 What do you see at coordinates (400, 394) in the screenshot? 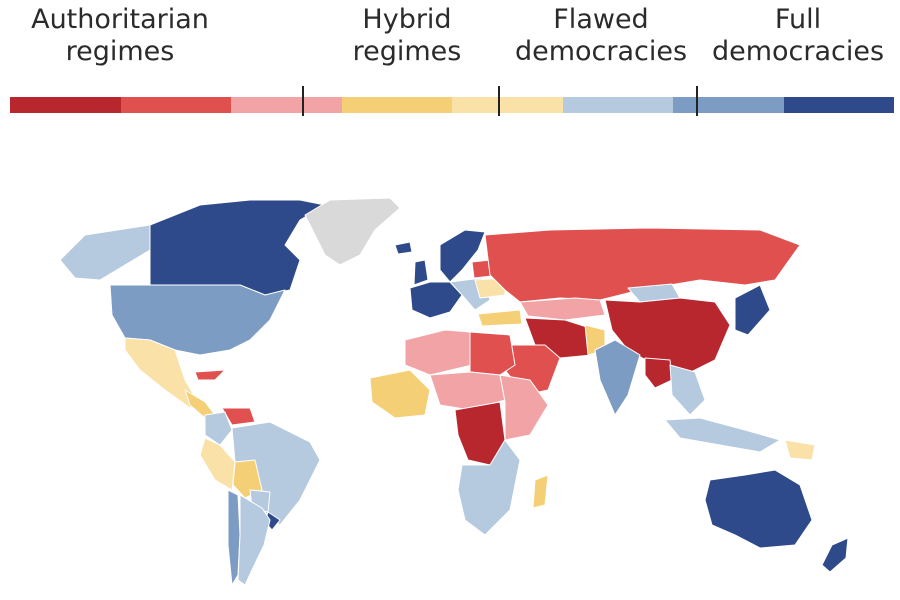
I see `region-west-africa` at bounding box center [400, 394].